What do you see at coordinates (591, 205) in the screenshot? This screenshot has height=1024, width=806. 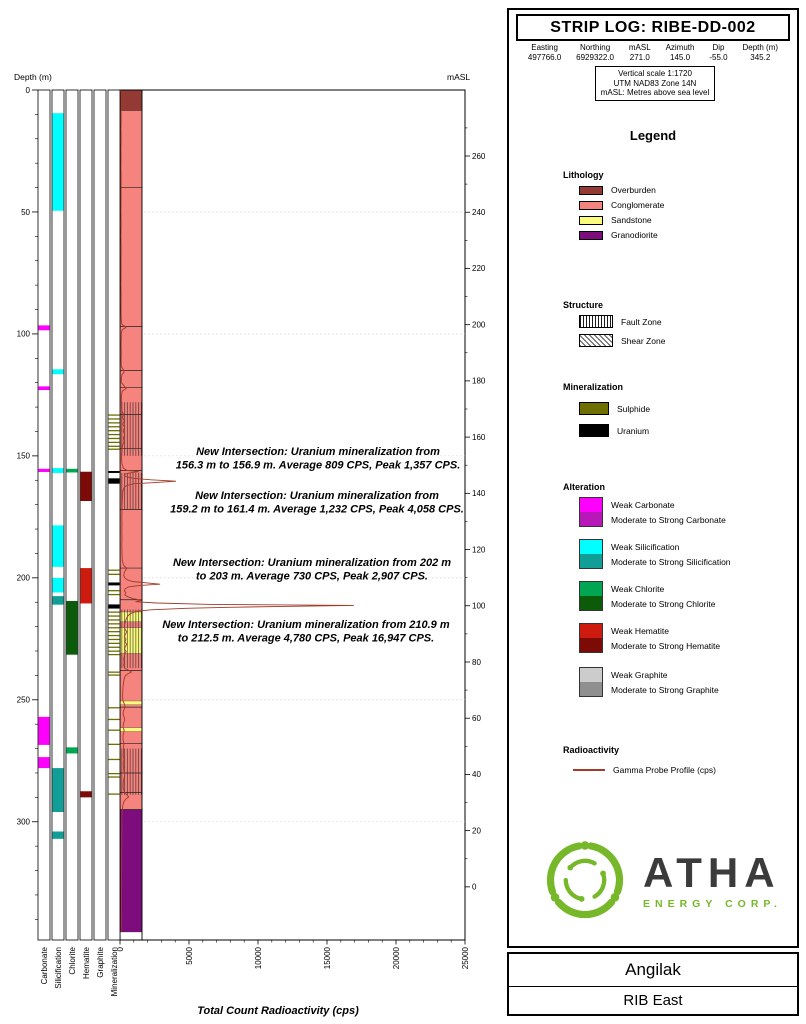 I see `conglomerate-swatch` at bounding box center [591, 205].